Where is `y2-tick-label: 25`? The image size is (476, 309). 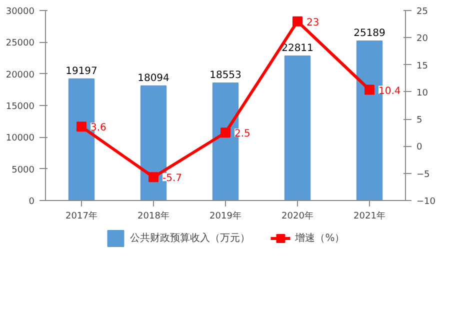
y2-tick-label: 25 is located at coordinates (422, 12).